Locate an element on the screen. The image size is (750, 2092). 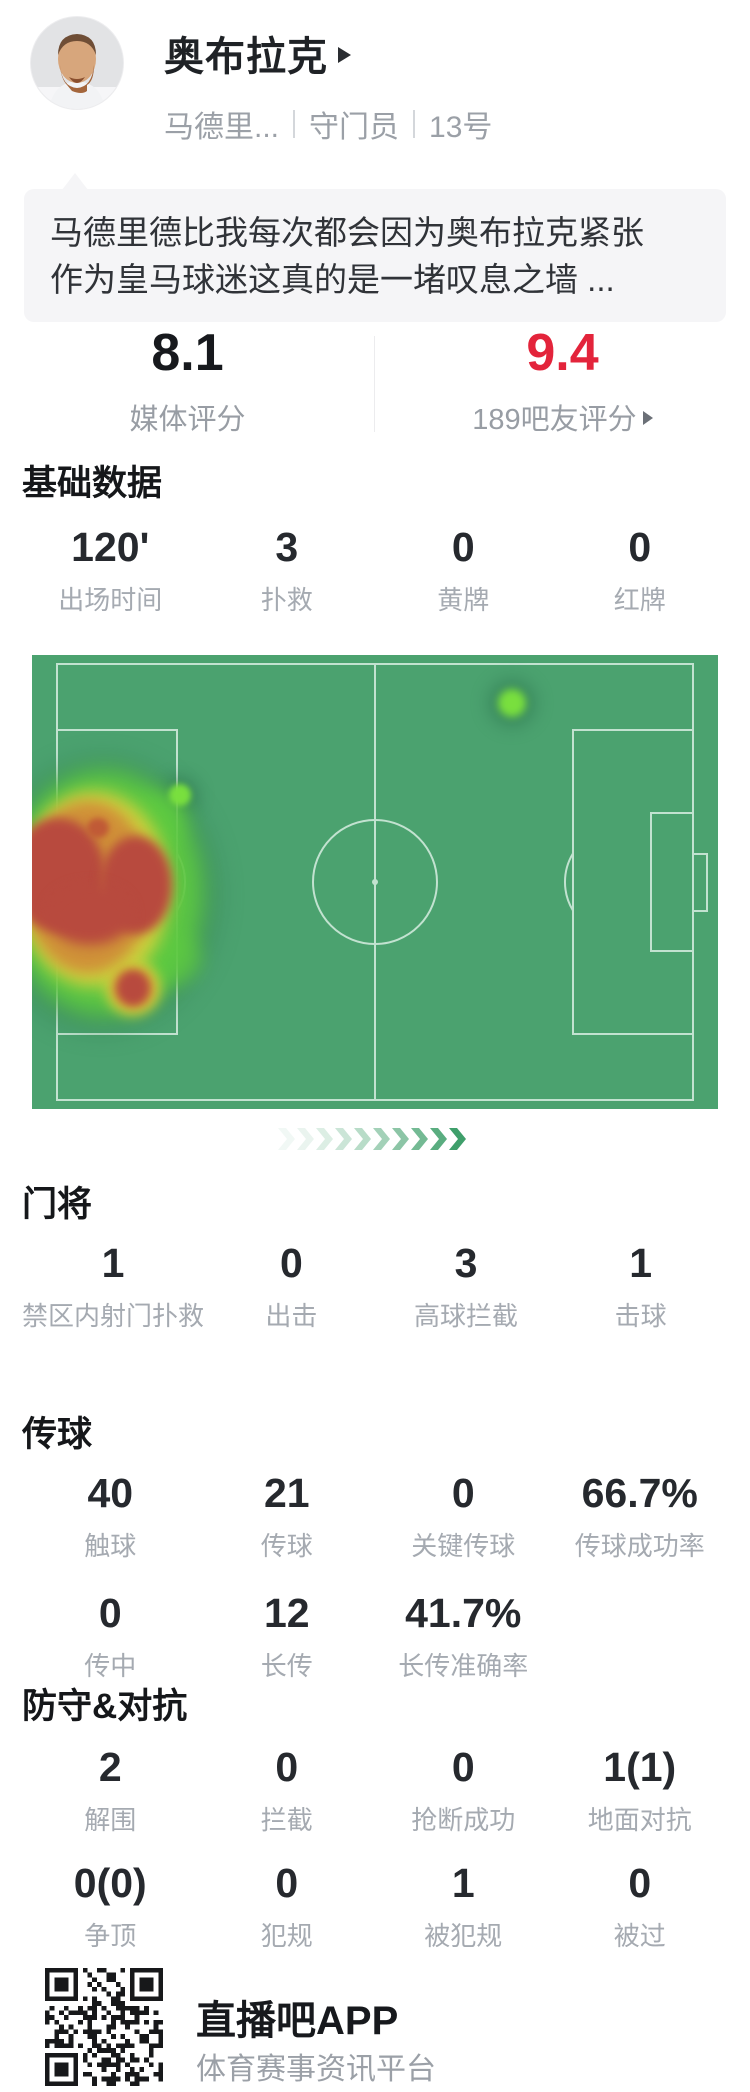
ratings-divider is located at coordinates (374, 384).